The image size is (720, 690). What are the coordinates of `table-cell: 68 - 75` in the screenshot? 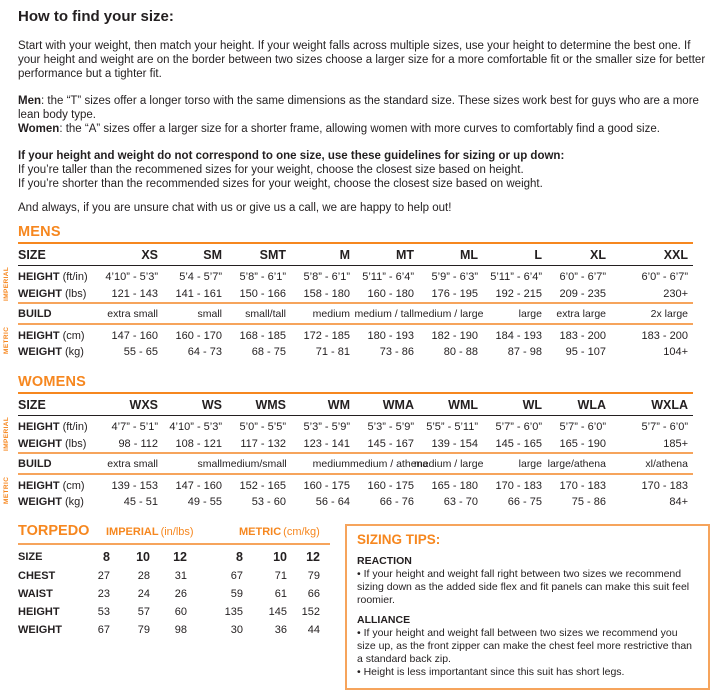 It's located at (268, 352).